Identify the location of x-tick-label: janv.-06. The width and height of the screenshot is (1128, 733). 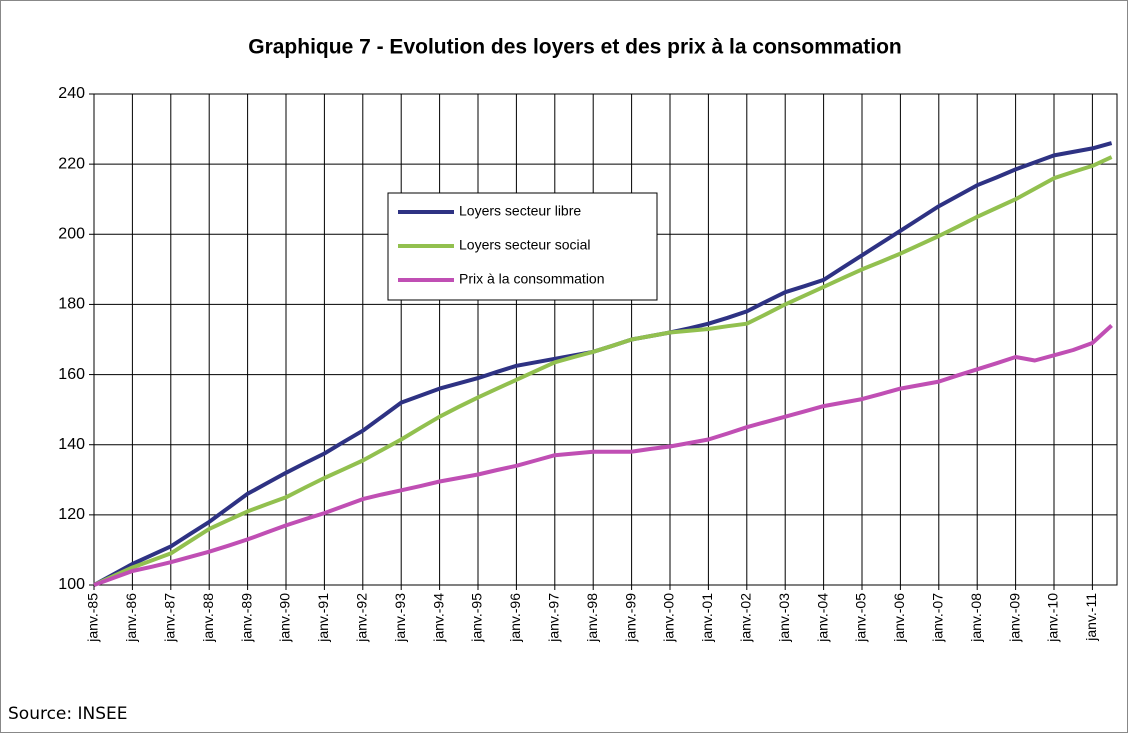
(899, 618).